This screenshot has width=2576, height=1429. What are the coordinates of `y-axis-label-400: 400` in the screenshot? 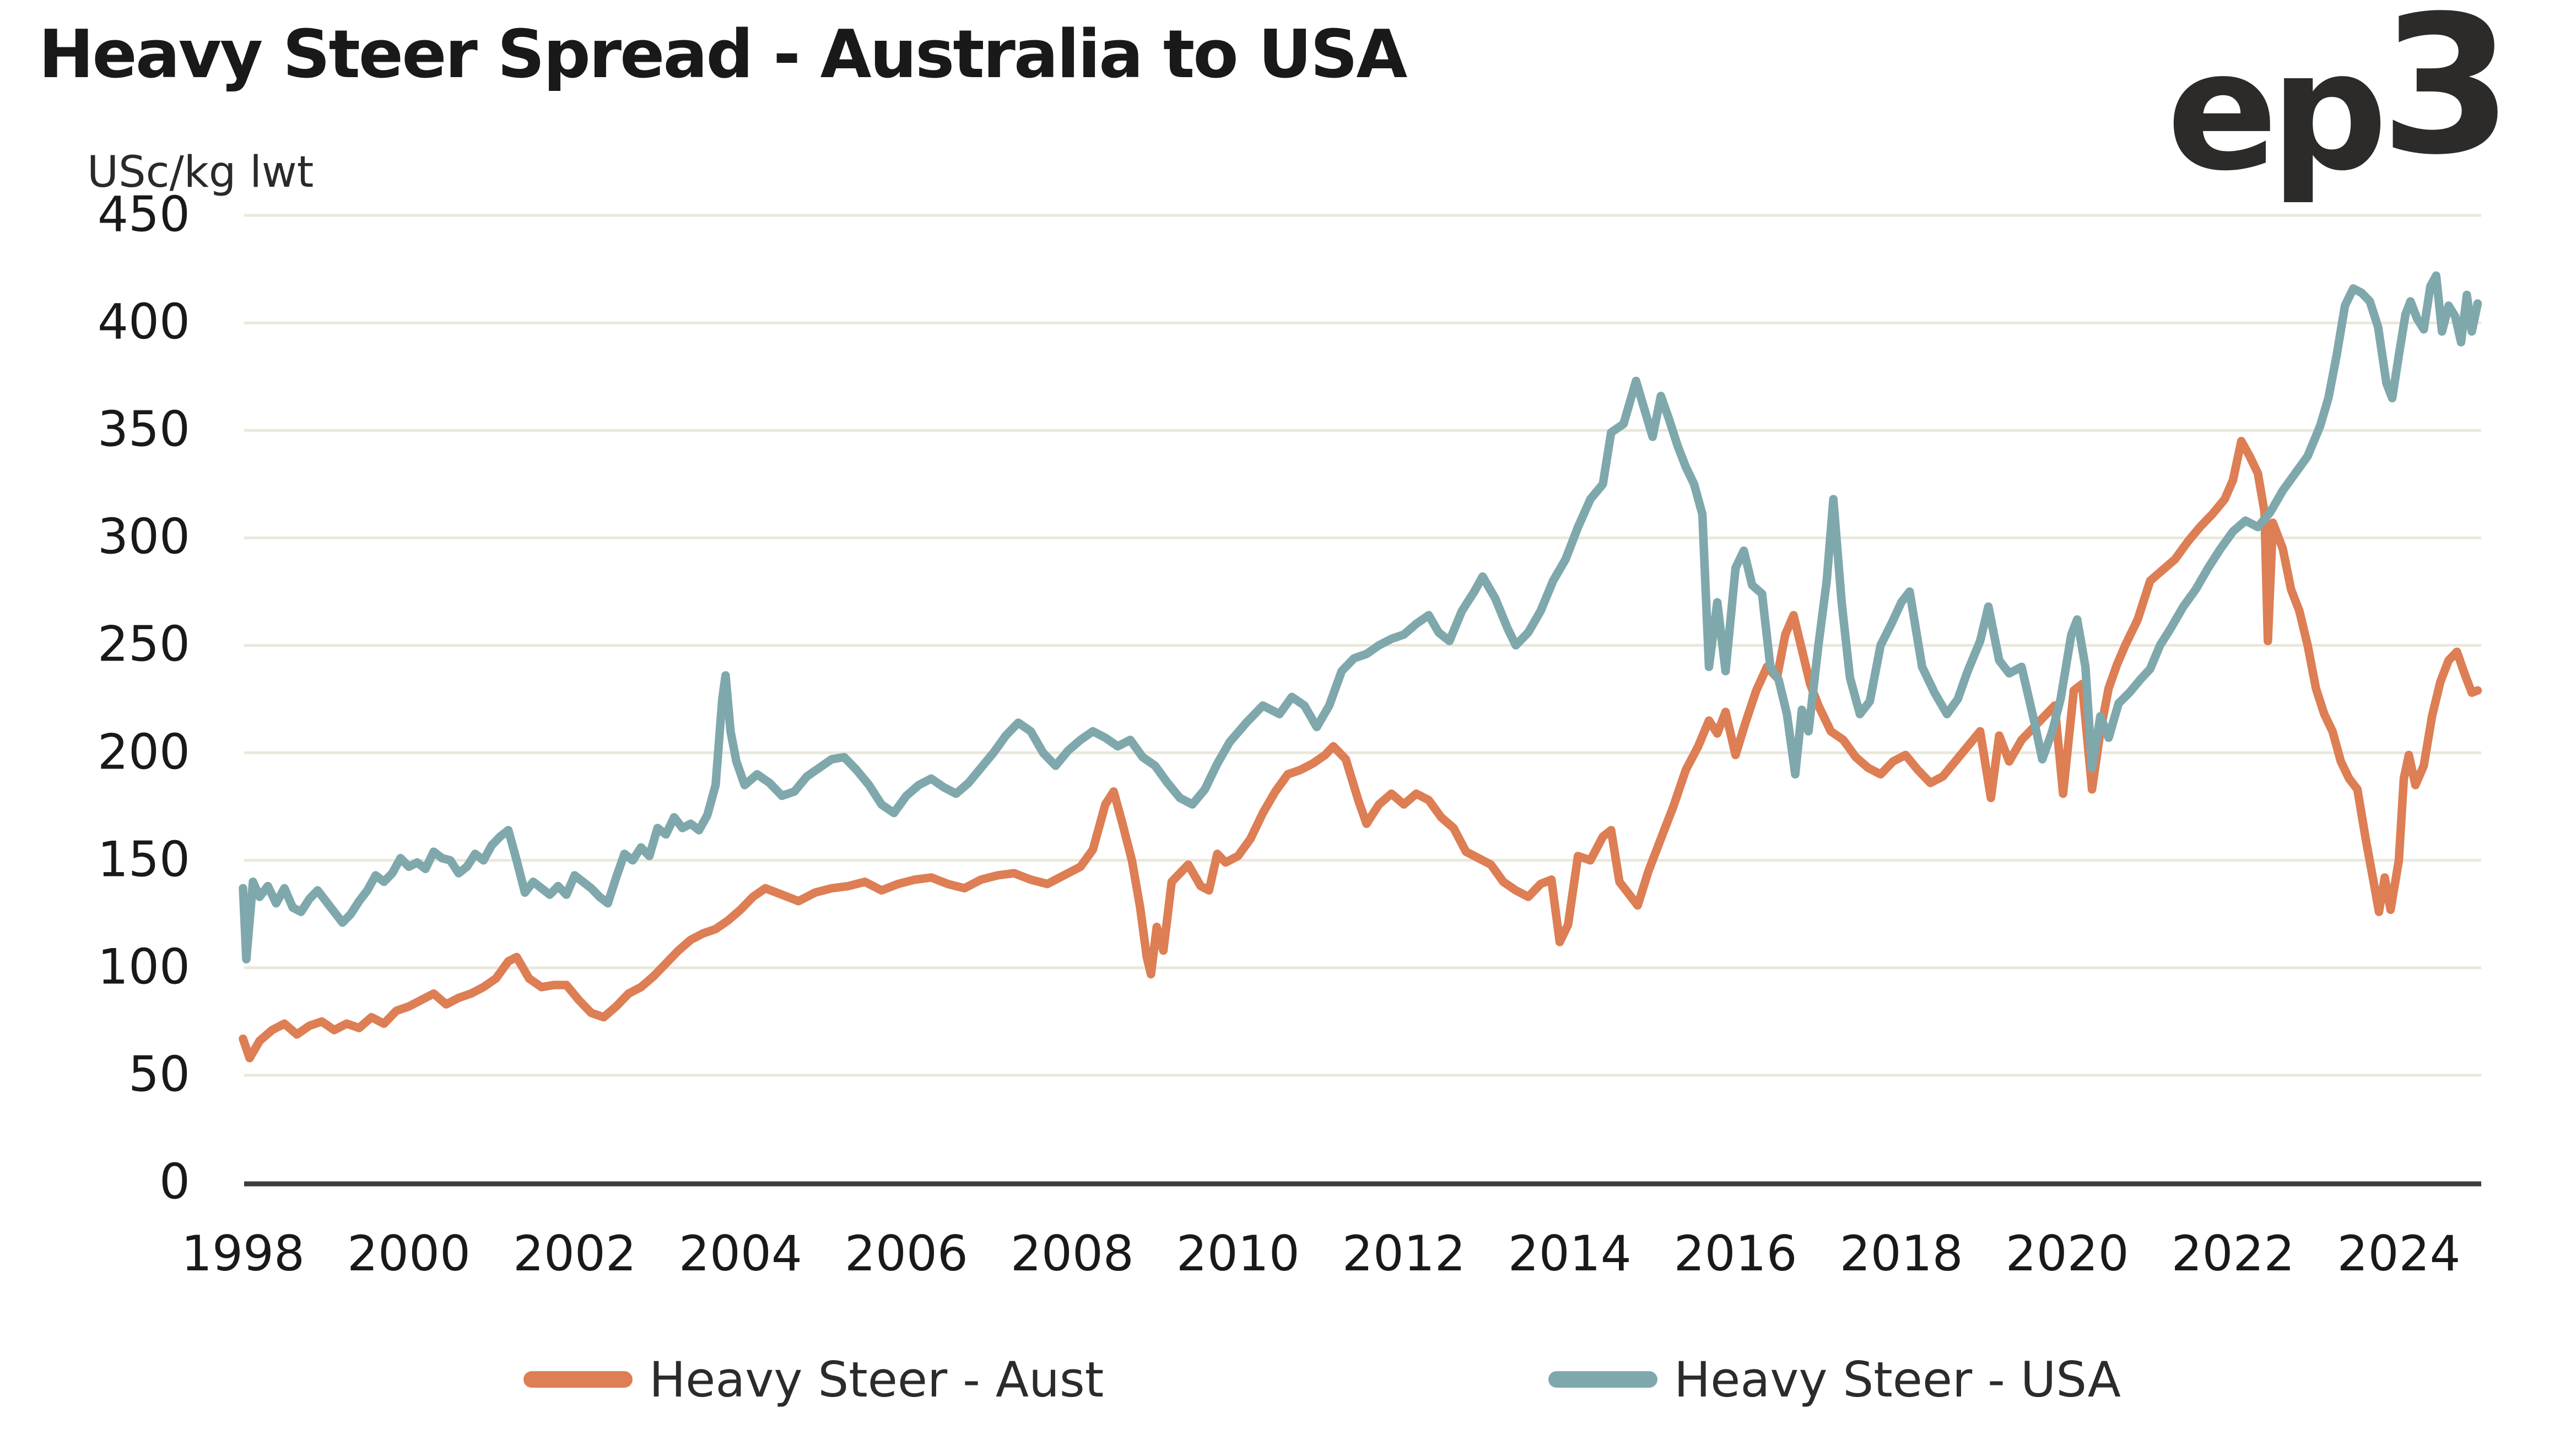 It's located at (144, 321).